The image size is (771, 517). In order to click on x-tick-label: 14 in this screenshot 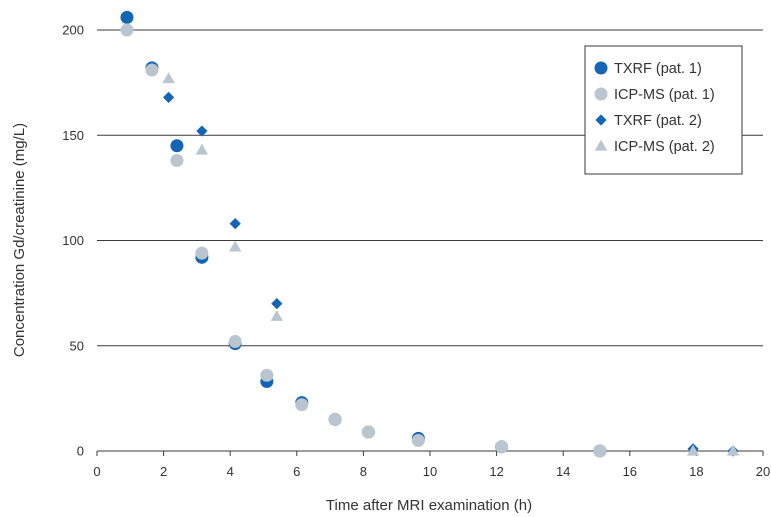, I will do `click(563, 471)`.